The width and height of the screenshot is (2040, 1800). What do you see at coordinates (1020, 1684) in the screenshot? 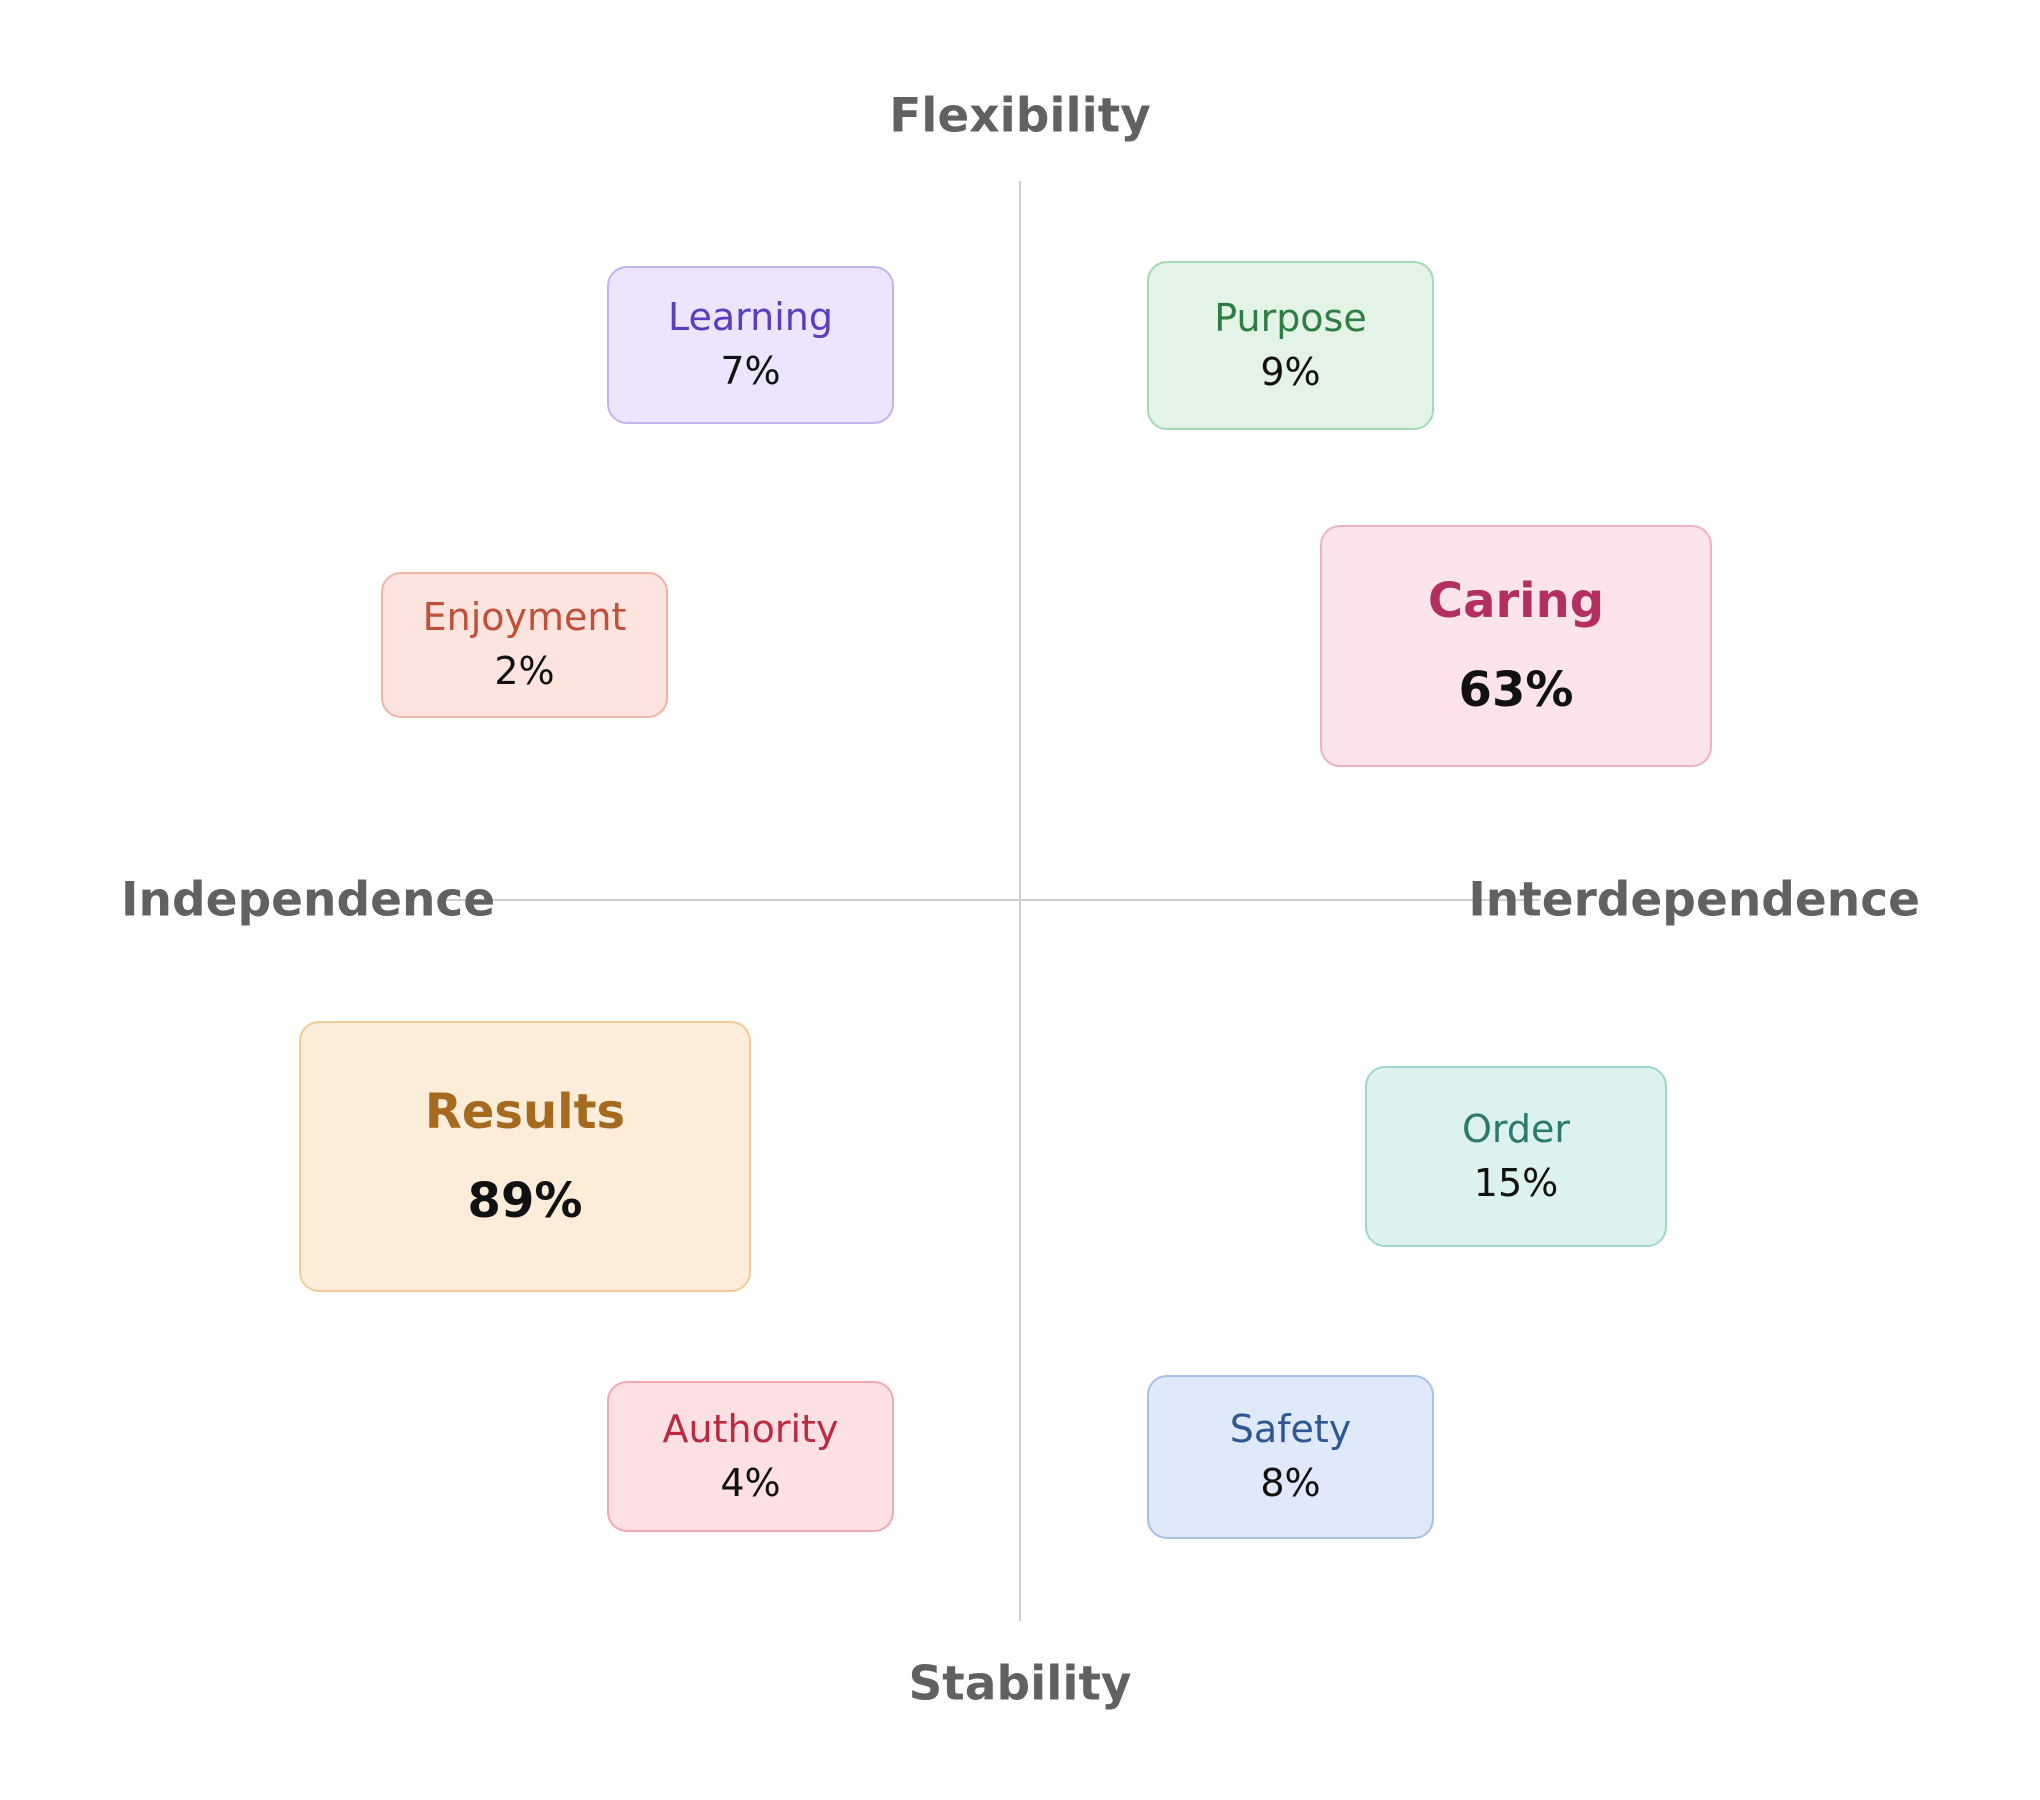
I see `axis-label-stability: Stability` at bounding box center [1020, 1684].